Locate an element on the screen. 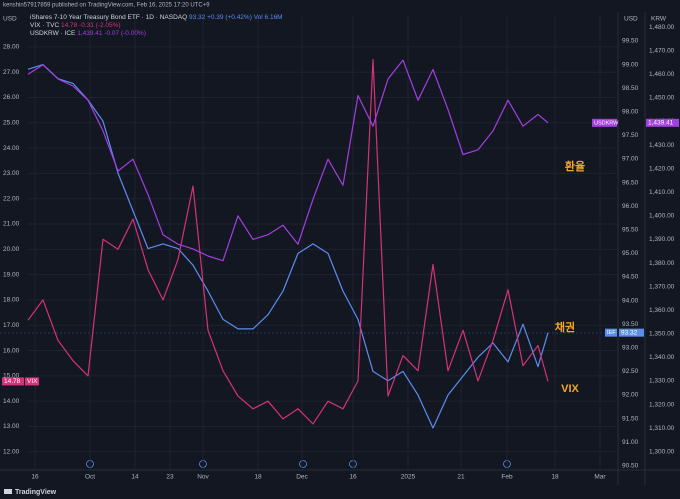  tick-label: 99.00 is located at coordinates (630, 64).